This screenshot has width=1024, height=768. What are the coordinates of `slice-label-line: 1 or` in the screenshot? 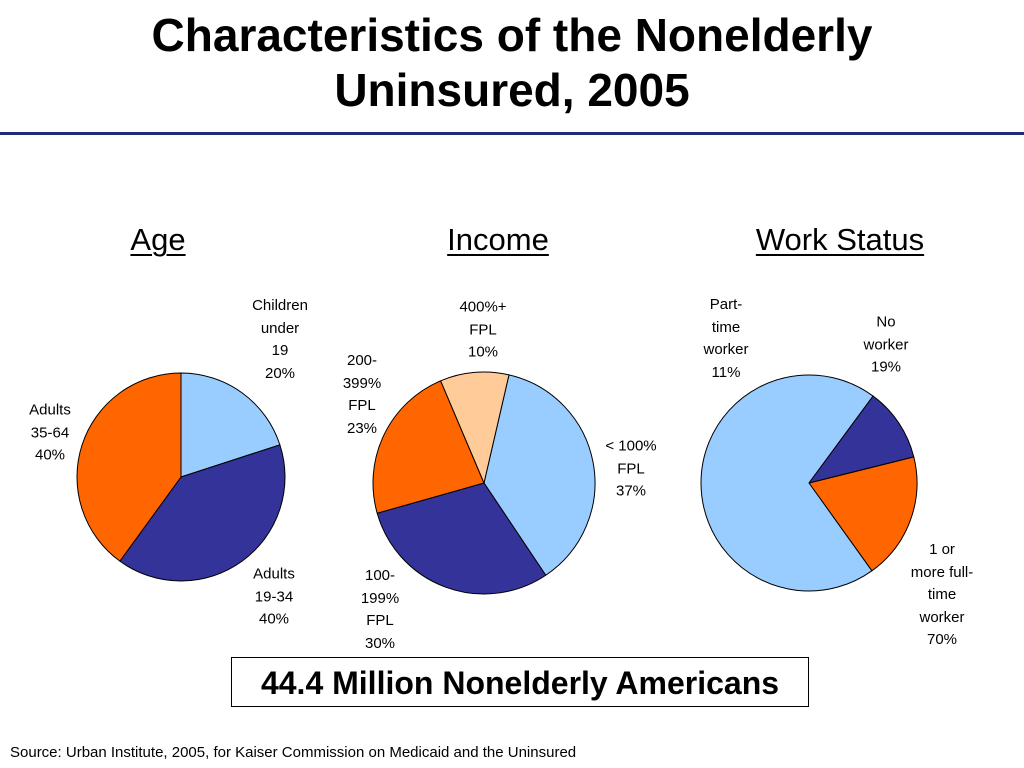 It's located at (942, 549).